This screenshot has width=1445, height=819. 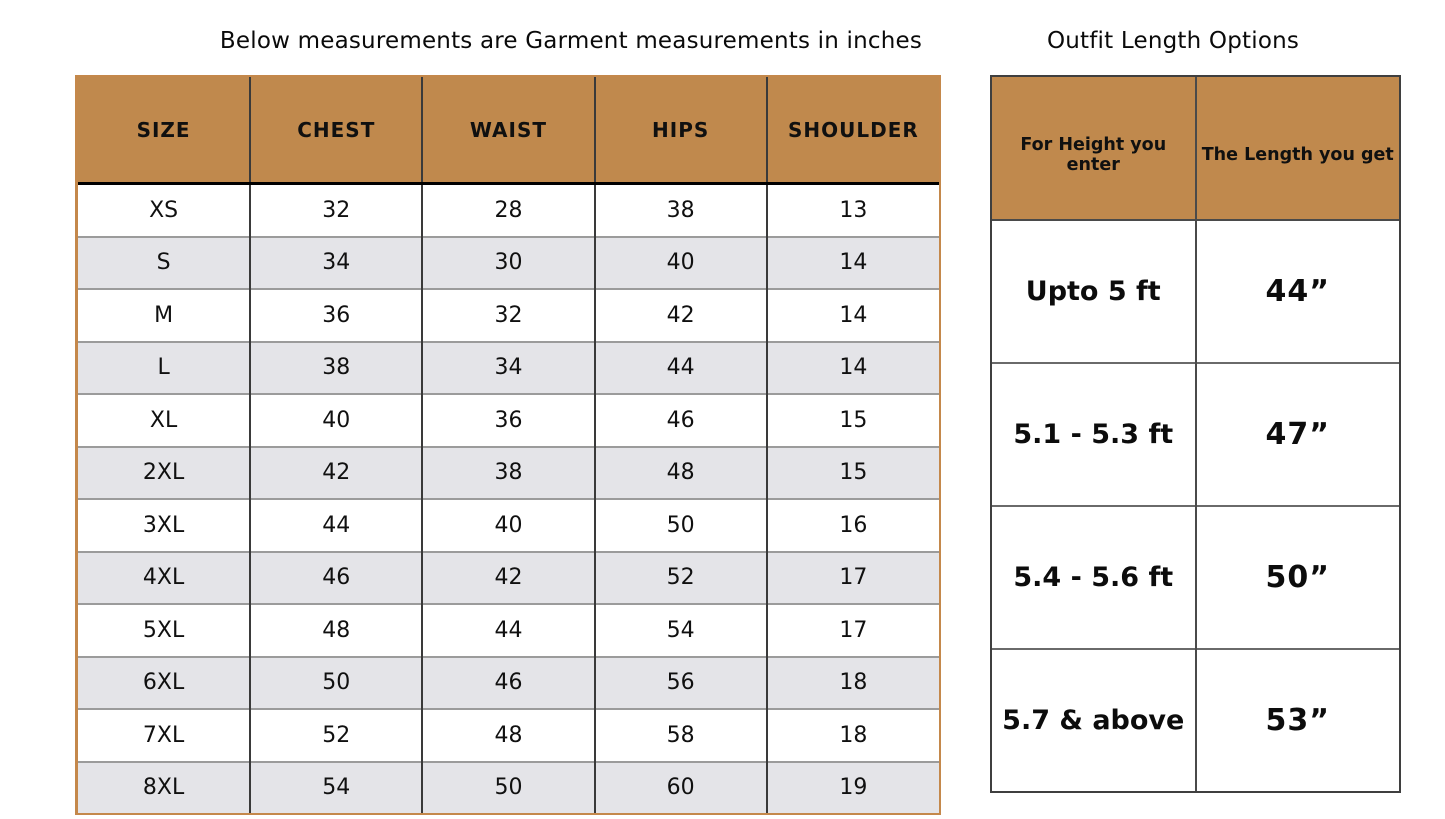 I want to click on chest-cell: 32, so click(x=336, y=210).